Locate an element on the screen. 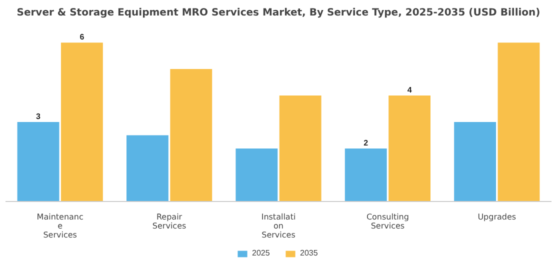 The height and width of the screenshot is (280, 560). legend-label: 2035 is located at coordinates (309, 253).